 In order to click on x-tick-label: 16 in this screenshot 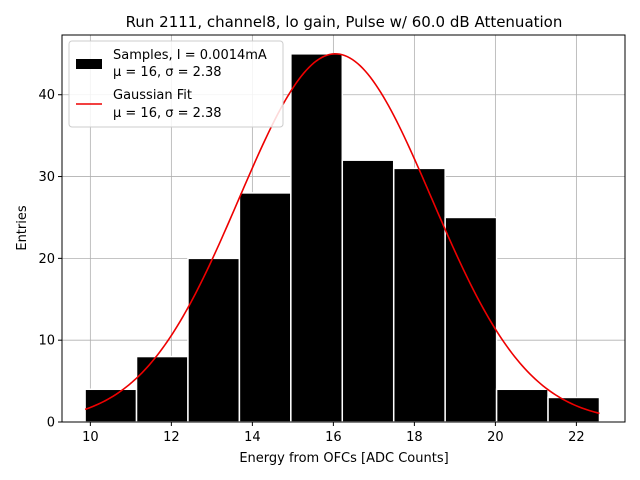, I will do `click(333, 437)`.